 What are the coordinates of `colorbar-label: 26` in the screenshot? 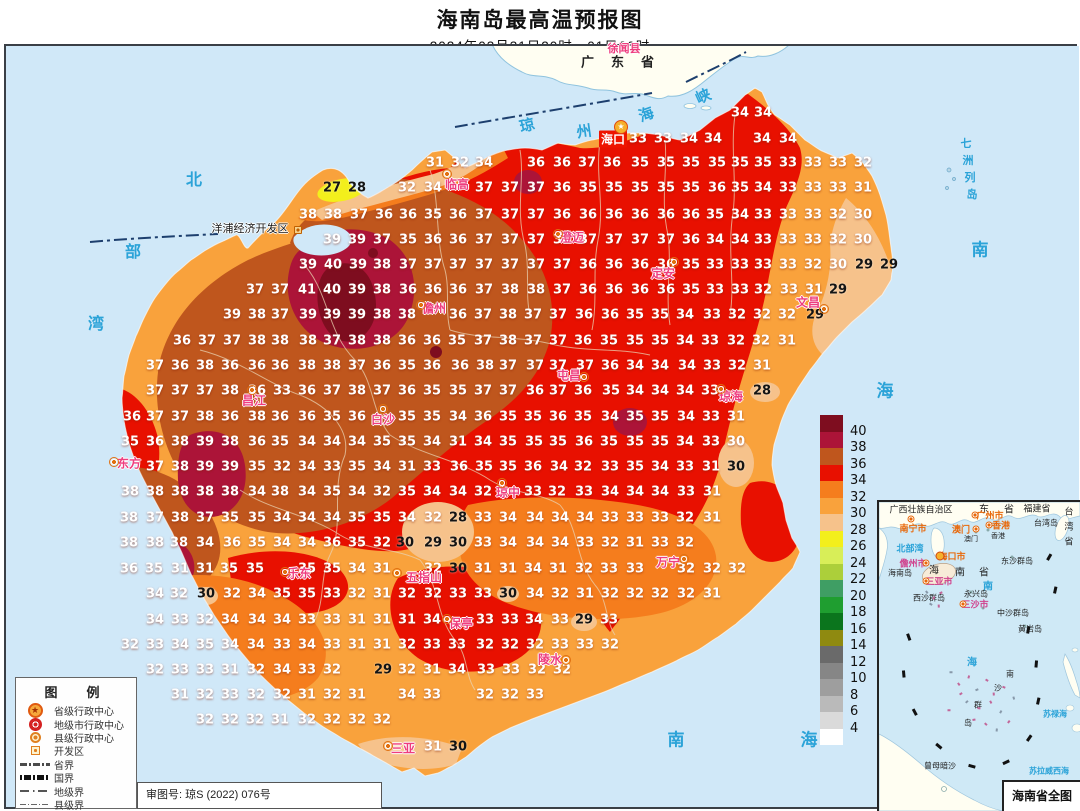 It's located at (858, 546).